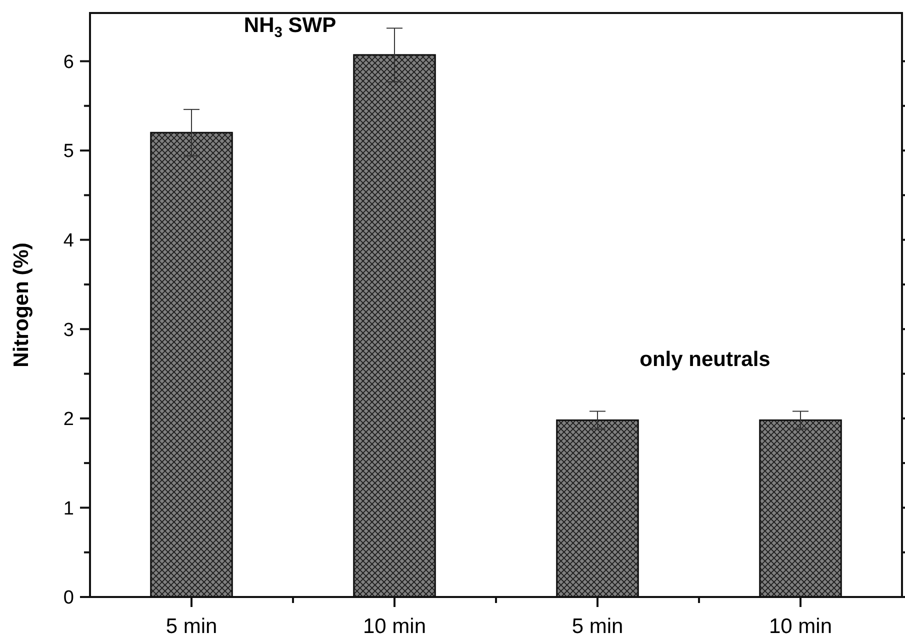  Describe the element at coordinates (68, 598) in the screenshot. I see `y-tick-label: 0` at that location.